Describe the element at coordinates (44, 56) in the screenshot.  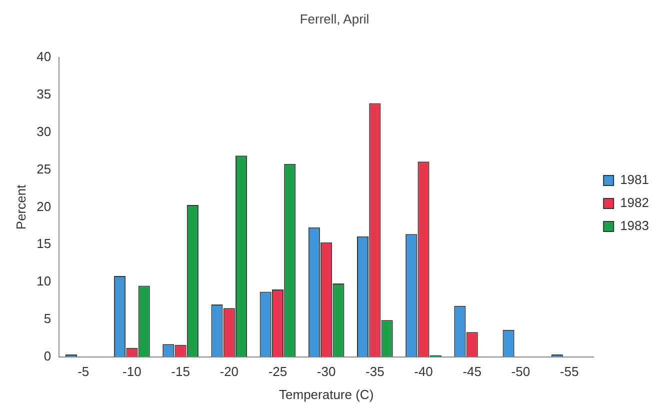
I see `y-tick-label: 40` at that location.